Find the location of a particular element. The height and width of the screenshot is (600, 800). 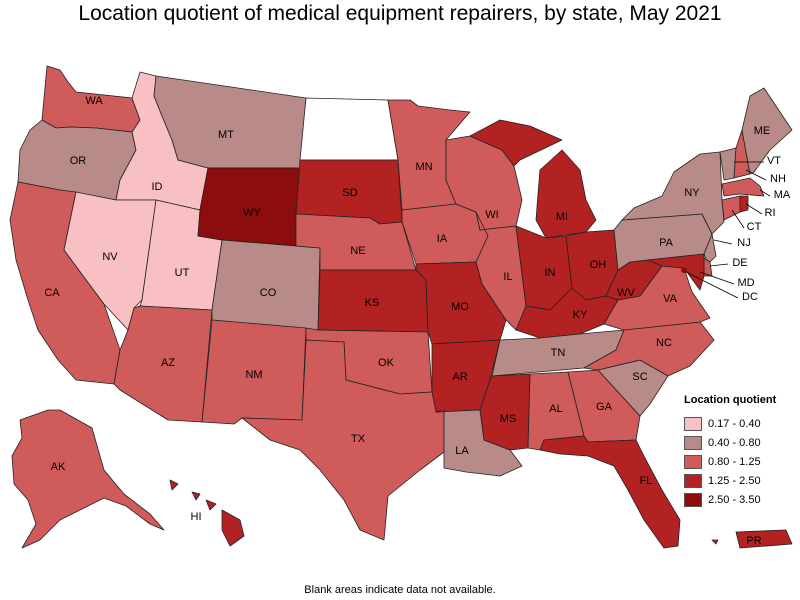

label-or: OR is located at coordinates (78, 161).